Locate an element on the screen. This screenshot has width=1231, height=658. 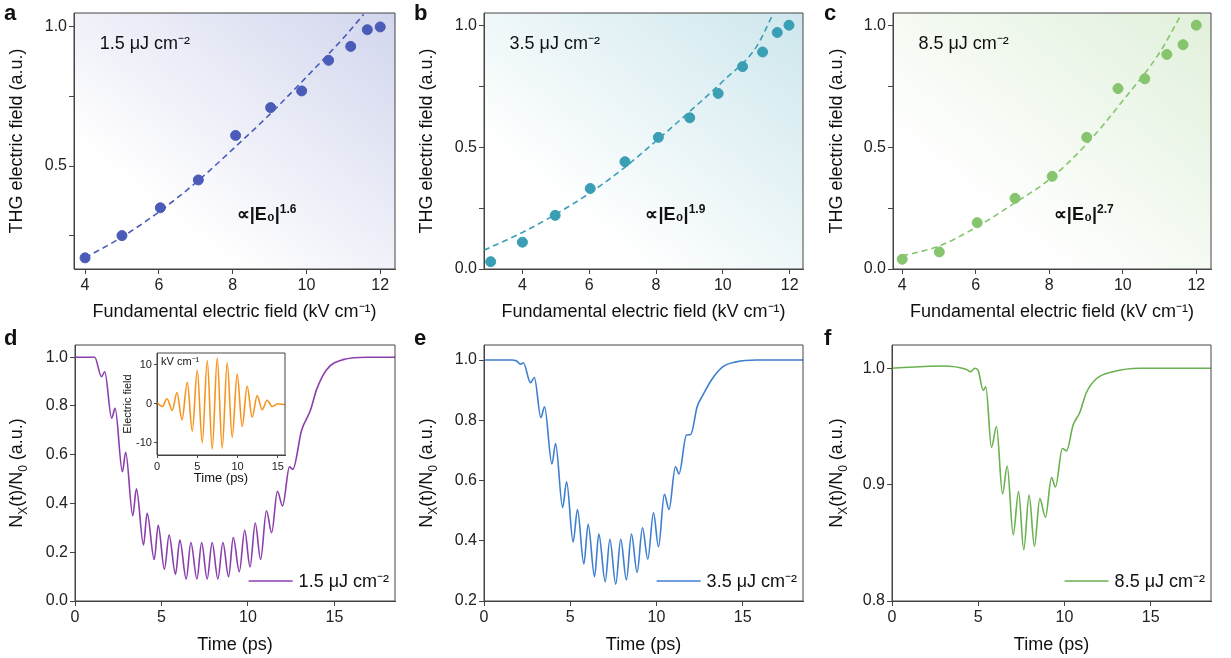
chart-title: d is located at coordinates (11, 337).